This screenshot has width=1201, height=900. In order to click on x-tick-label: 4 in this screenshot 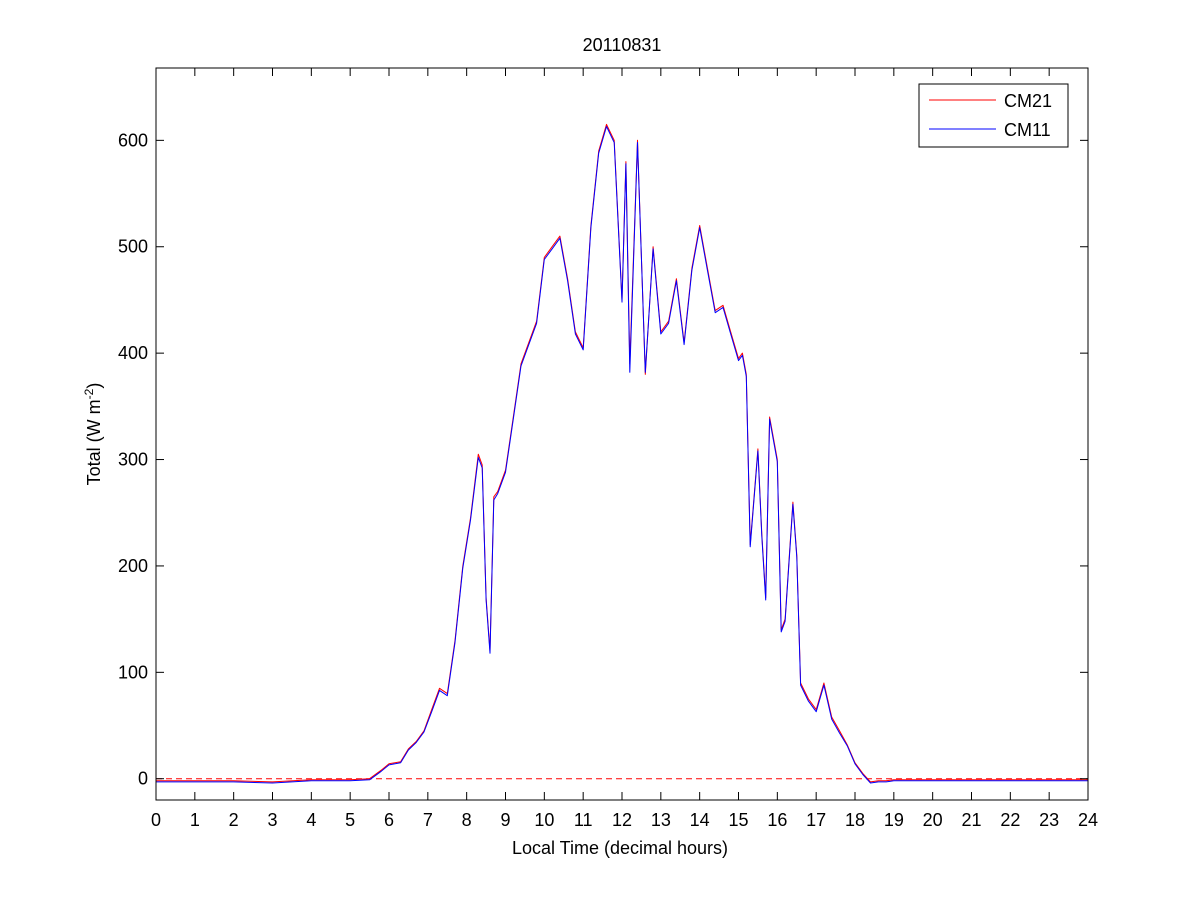, I will do `click(311, 820)`.